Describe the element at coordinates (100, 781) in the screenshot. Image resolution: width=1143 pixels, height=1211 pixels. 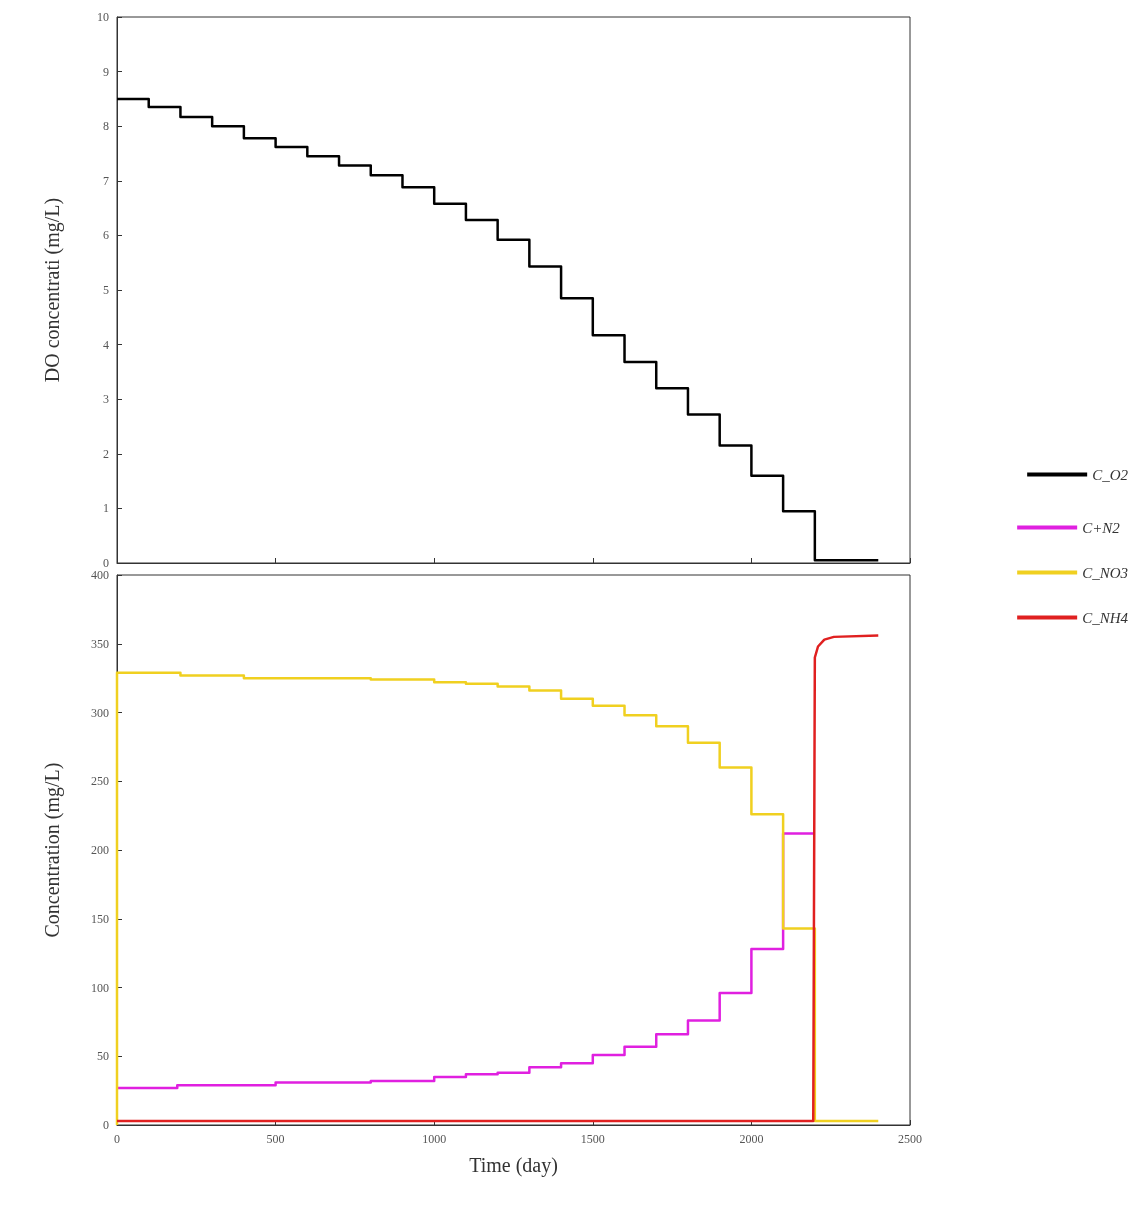
I see `y-tick-label: 250` at that location.